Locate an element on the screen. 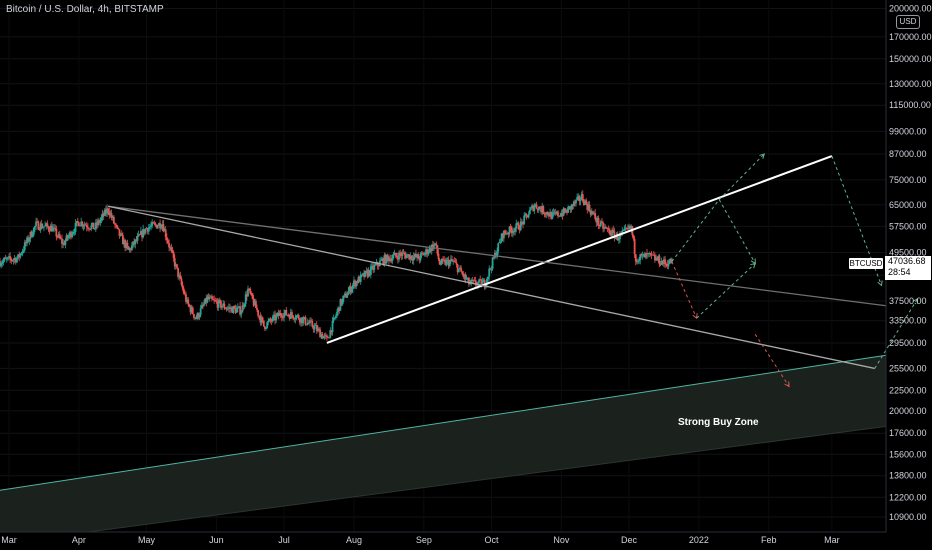 The height and width of the screenshot is (550, 932). currency-badge: USD is located at coordinates (908, 22).